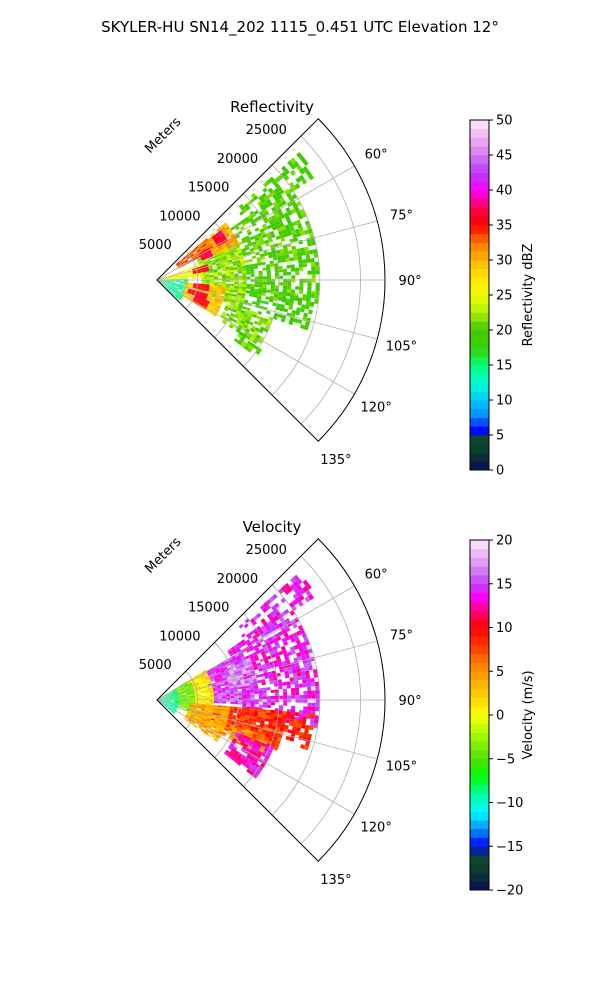 Image resolution: width=600 pixels, height=1000 pixels. I want to click on range-axis-label: Meters, so click(163, 136).